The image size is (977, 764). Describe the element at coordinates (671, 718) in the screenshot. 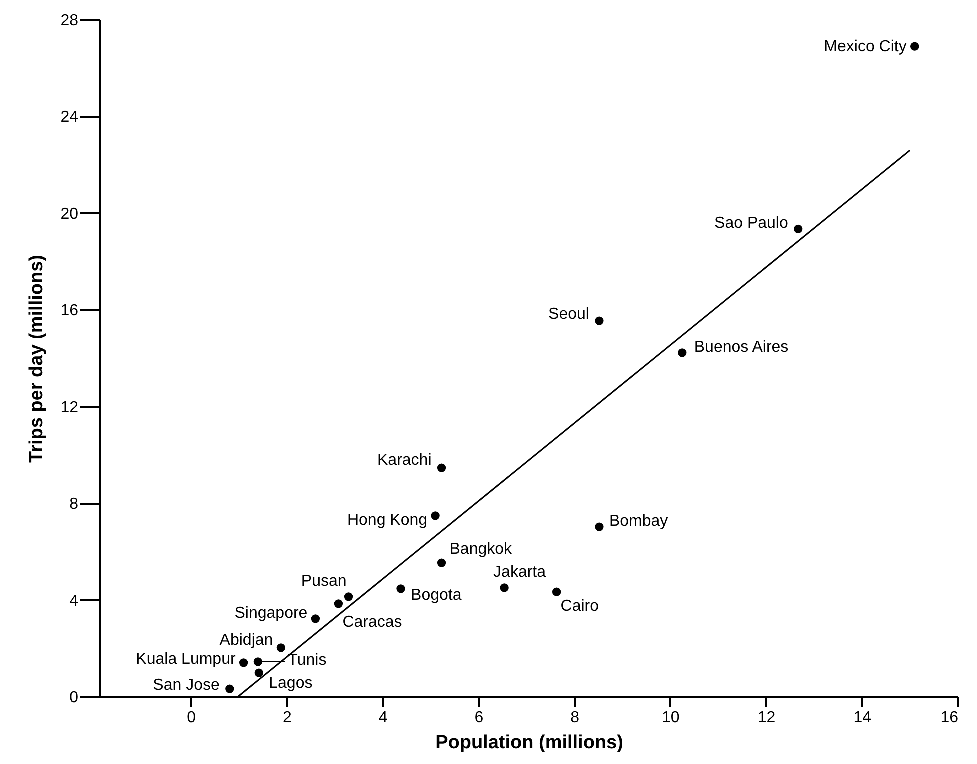

I see `x-tick-label: 10` at that location.